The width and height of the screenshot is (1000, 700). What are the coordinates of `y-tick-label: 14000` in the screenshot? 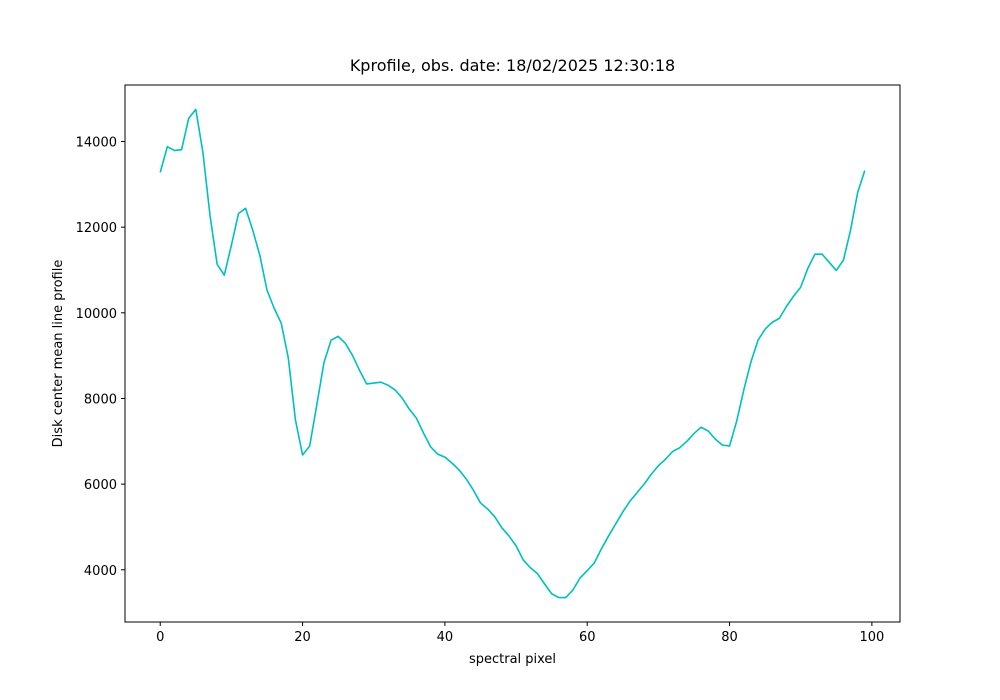 It's located at (96, 143).